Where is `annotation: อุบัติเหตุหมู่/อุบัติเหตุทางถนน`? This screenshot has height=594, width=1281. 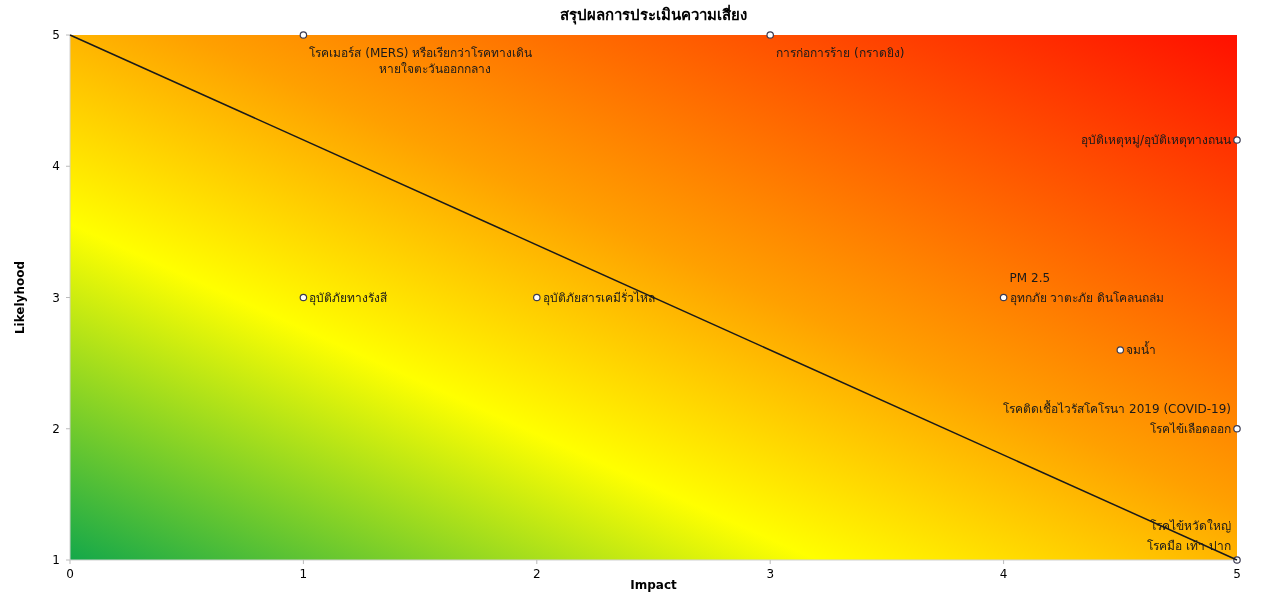
annotation: อุบัติเหตุหมู่/อุบัติเหตุทางถนน is located at coordinates (1155, 140).